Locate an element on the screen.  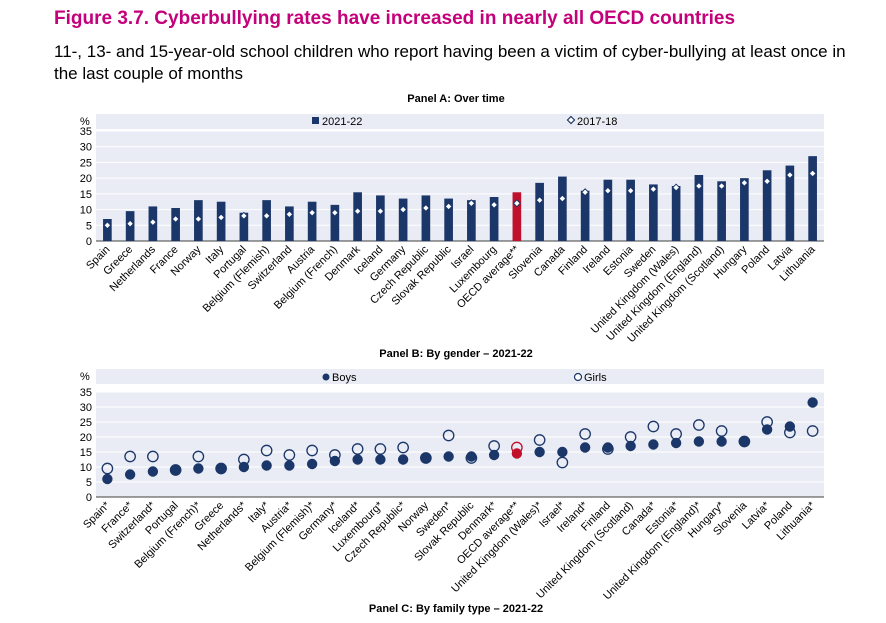
panel-a-y-tick-label: 10 is located at coordinates (86, 211).